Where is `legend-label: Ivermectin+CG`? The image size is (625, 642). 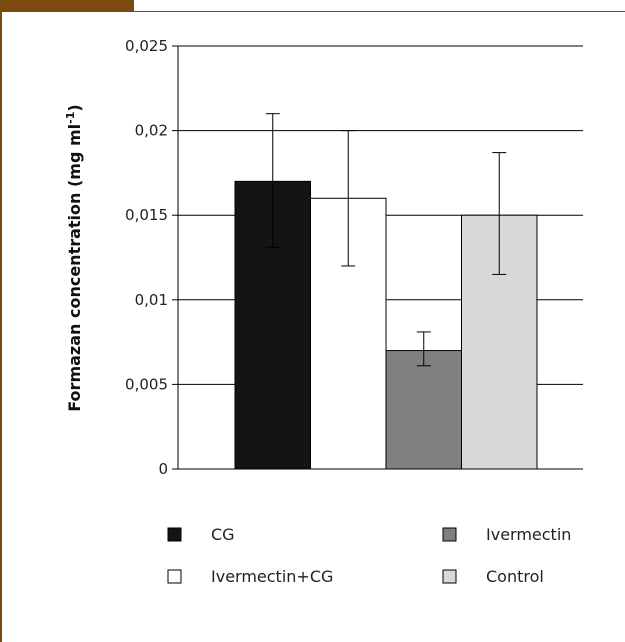 legend-label: Ivermectin+CG is located at coordinates (272, 576).